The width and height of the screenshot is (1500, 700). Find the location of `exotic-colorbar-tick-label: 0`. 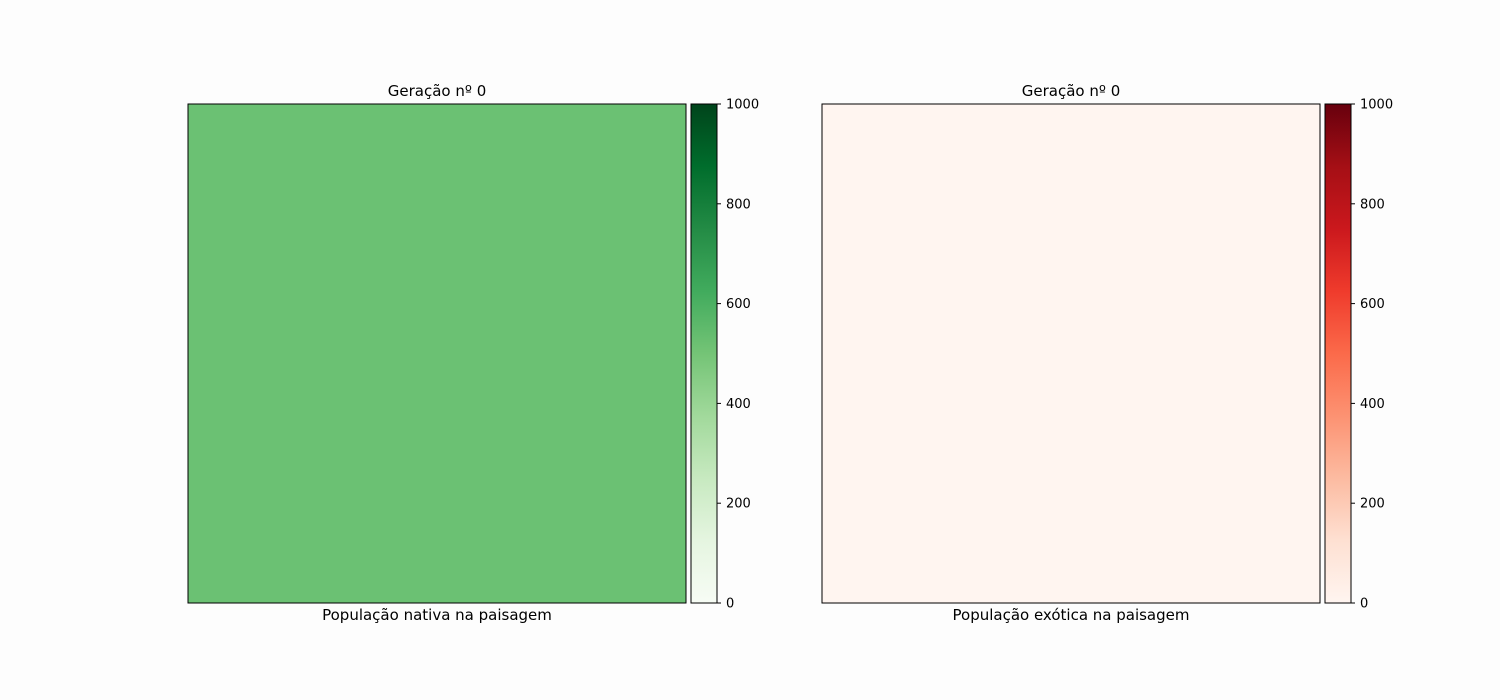

exotic-colorbar-tick-label: 0 is located at coordinates (1364, 604).